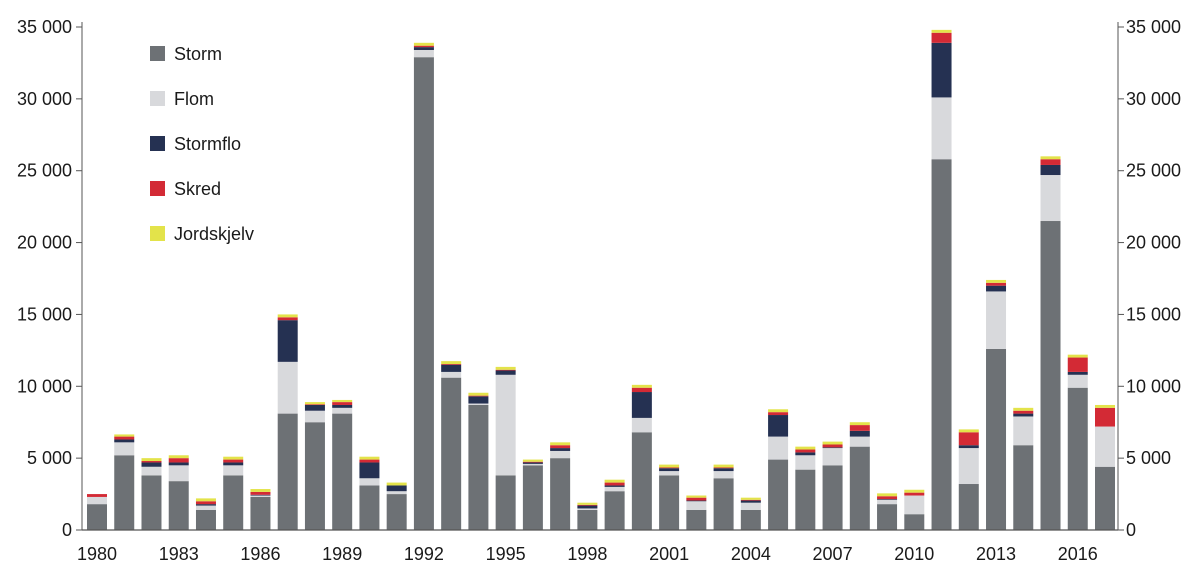  What do you see at coordinates (233, 461) in the screenshot?
I see `bar-skred-1985` at bounding box center [233, 461].